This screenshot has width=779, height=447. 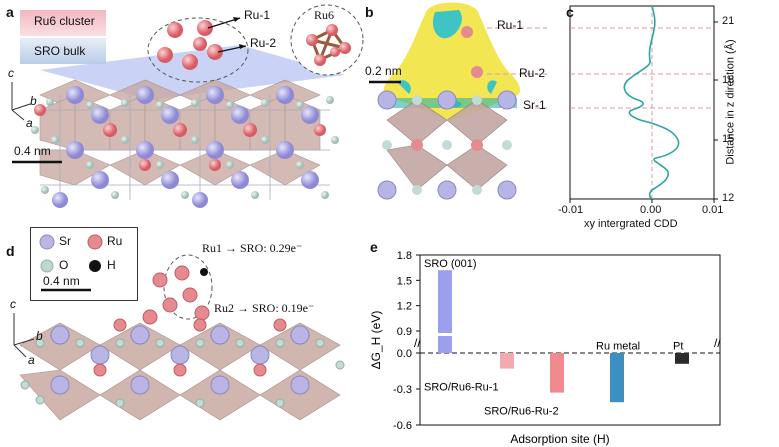 I want to click on axis-break-right: //, so click(x=717, y=343).